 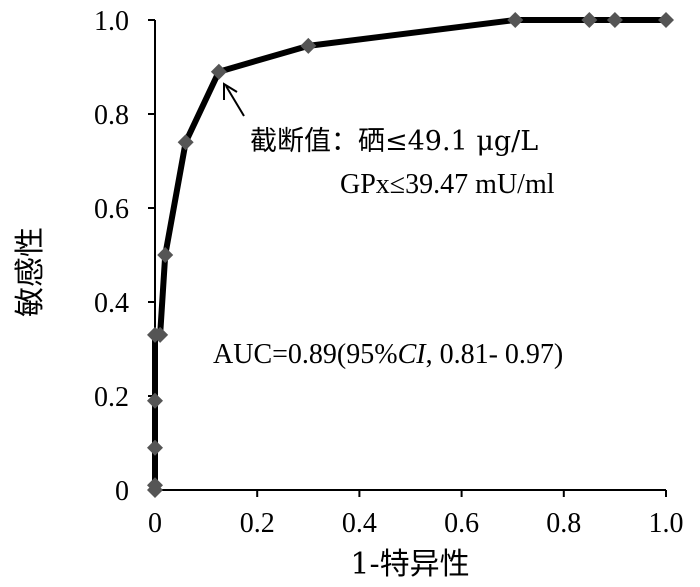 What do you see at coordinates (122, 491) in the screenshot?
I see `y-tick-label: 0` at bounding box center [122, 491].